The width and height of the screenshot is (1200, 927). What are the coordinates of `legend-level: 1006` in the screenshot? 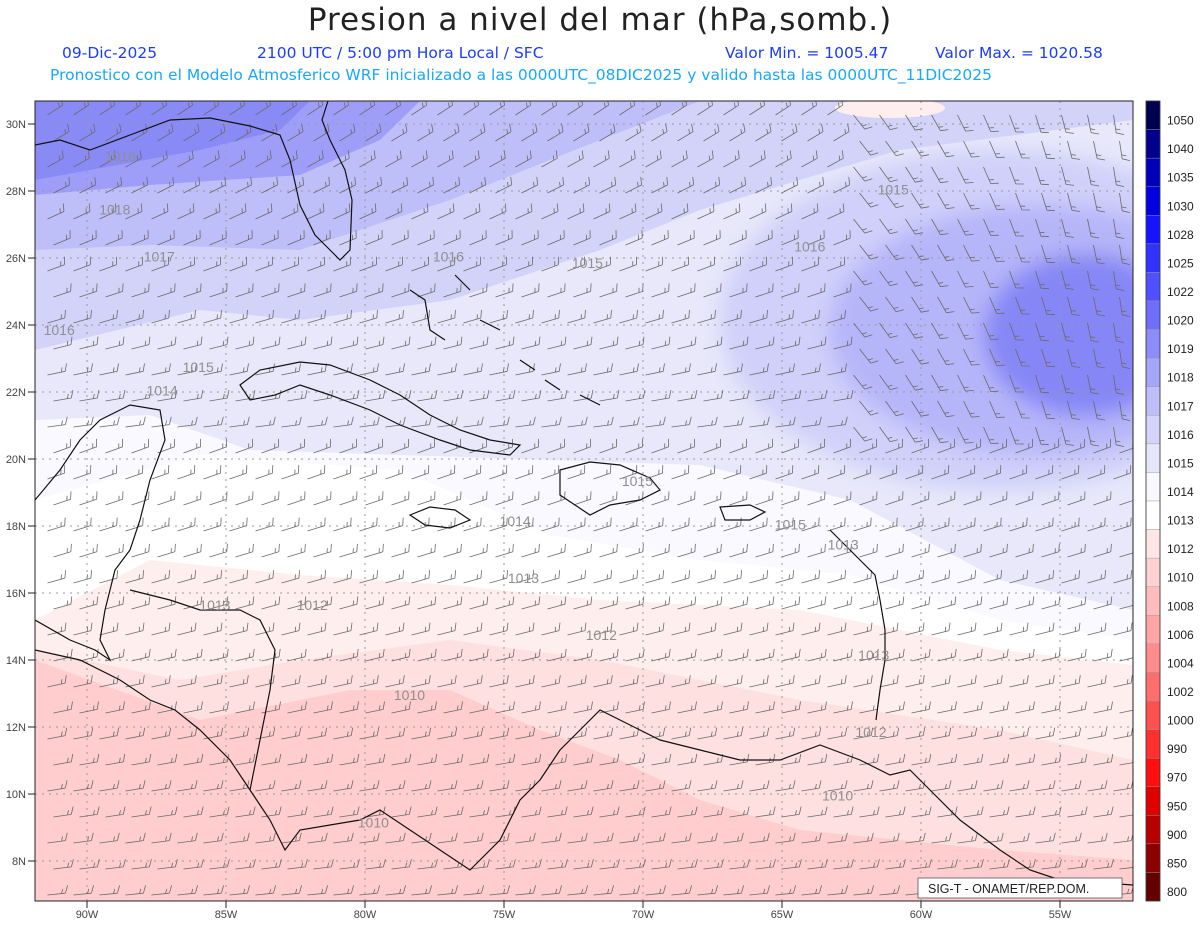 It's located at (1180, 635).